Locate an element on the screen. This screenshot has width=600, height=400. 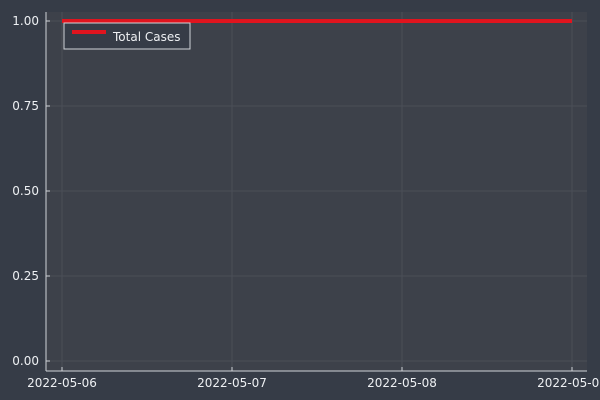
y-tick-label: 1.00 is located at coordinates (25, 21).